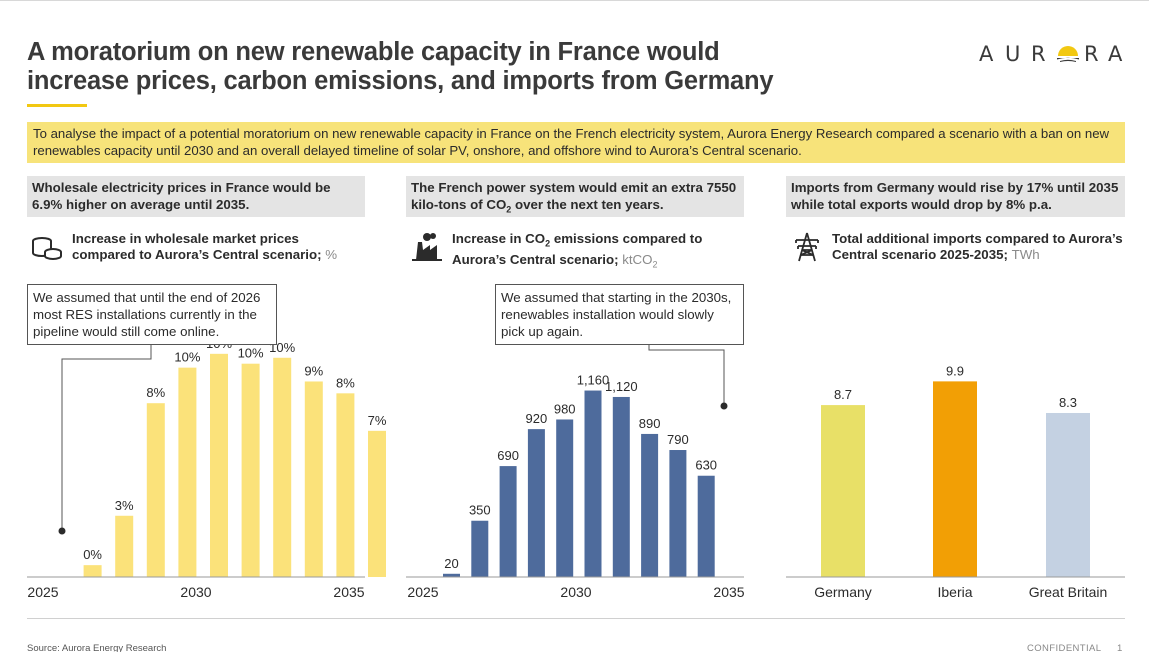 The width and height of the screenshot is (1149, 652). Describe the element at coordinates (724, 406) in the screenshot. I see `emissions-note-leader-dot` at that location.